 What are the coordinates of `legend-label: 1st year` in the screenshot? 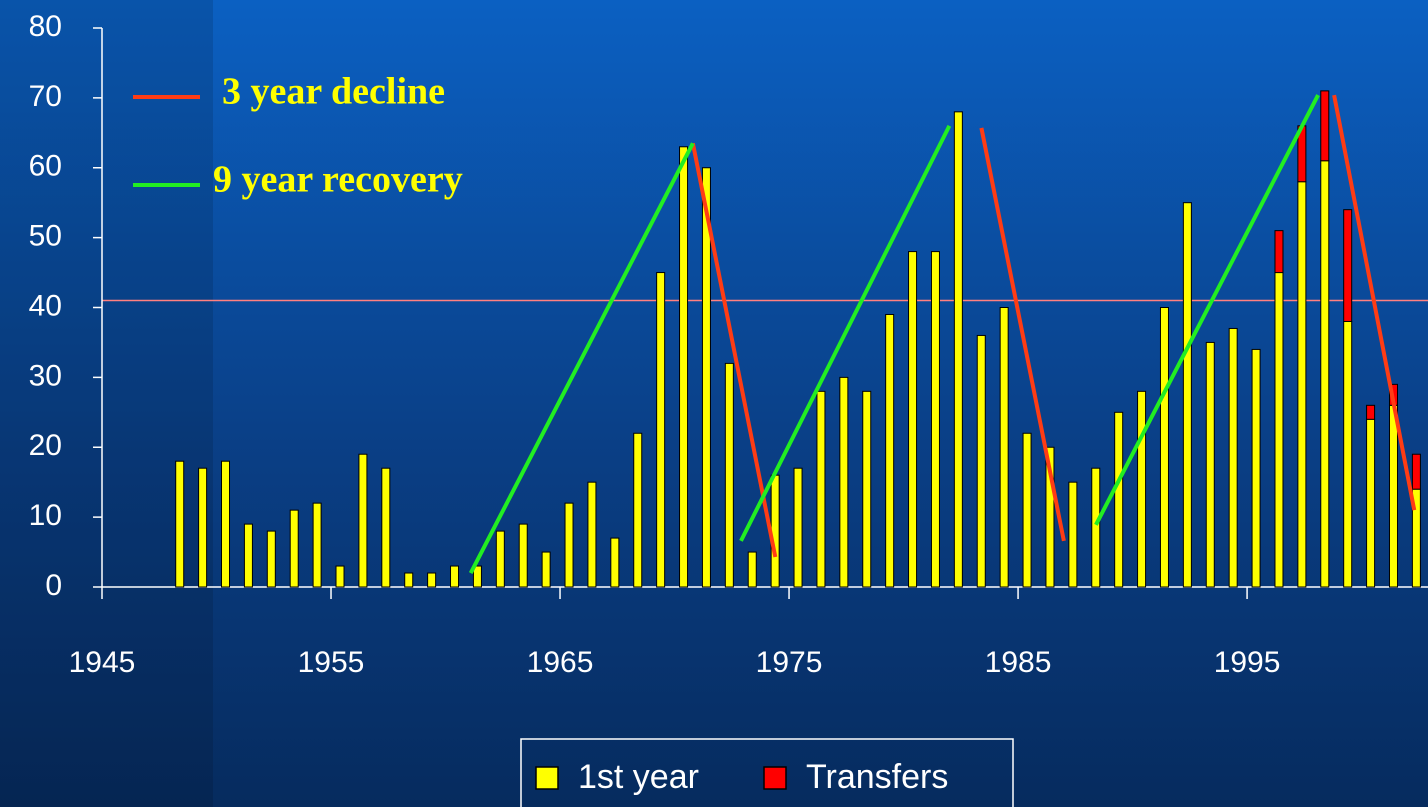 It's located at (638, 777).